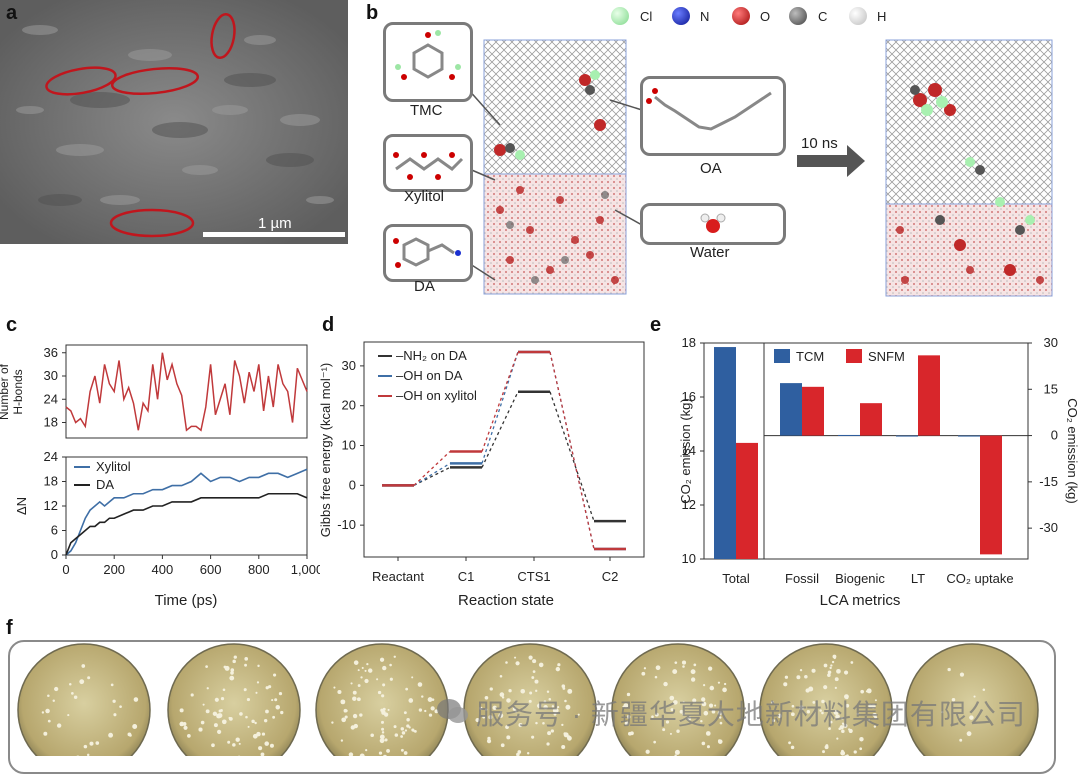 This screenshot has width=1080, height=774. Describe the element at coordinates (51, 375) in the screenshot. I see `c-top-ytick-label: 30` at that location.